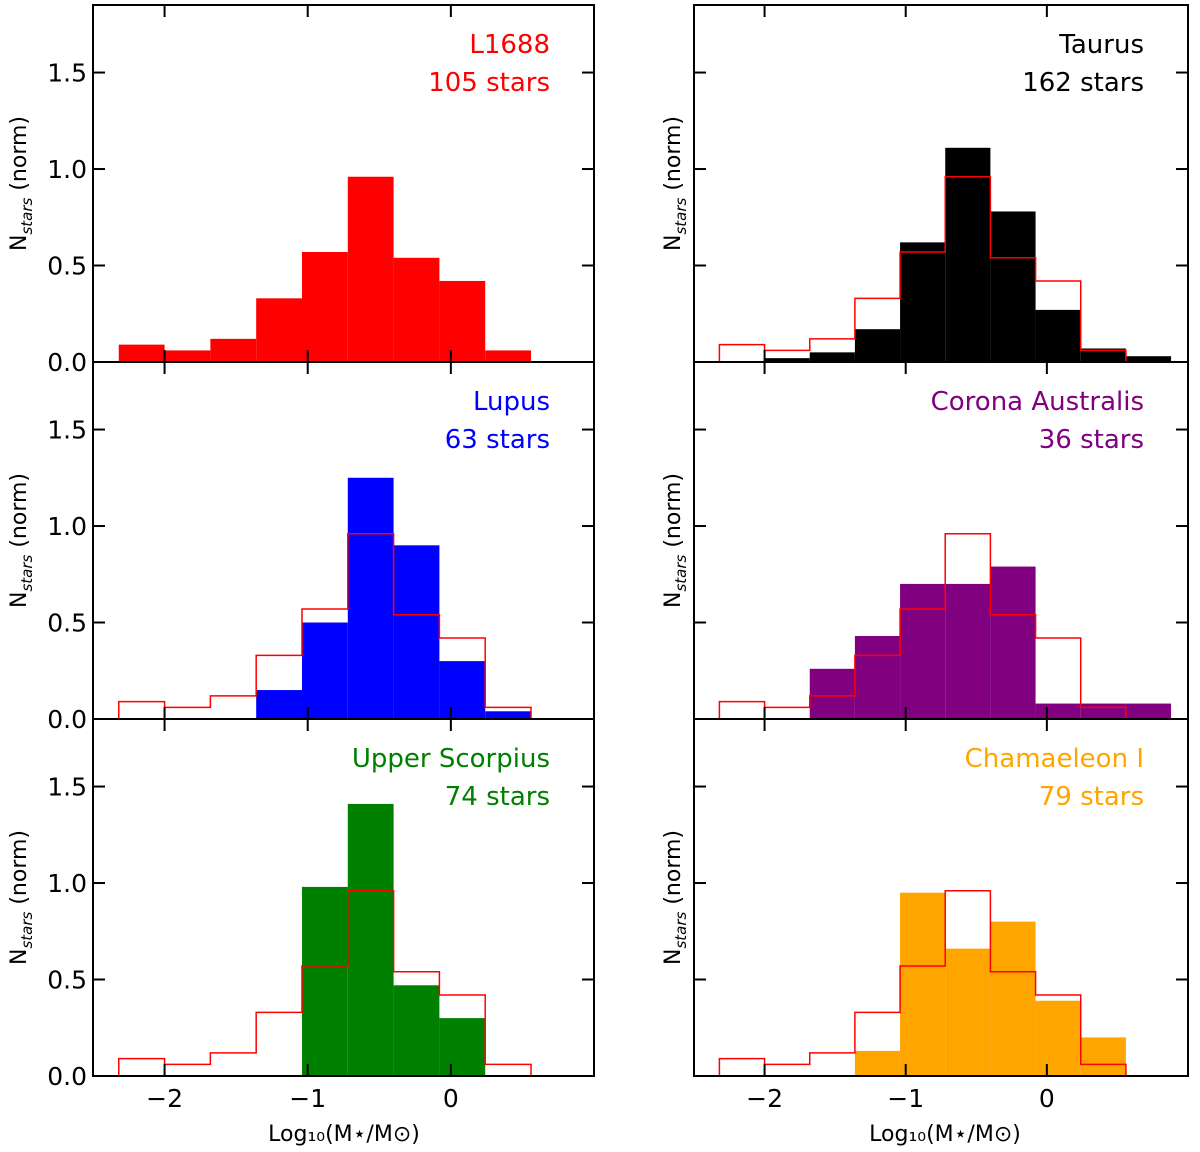 The image size is (1200, 1152). I want to click on star-count-label: 63 stars, so click(497, 440).